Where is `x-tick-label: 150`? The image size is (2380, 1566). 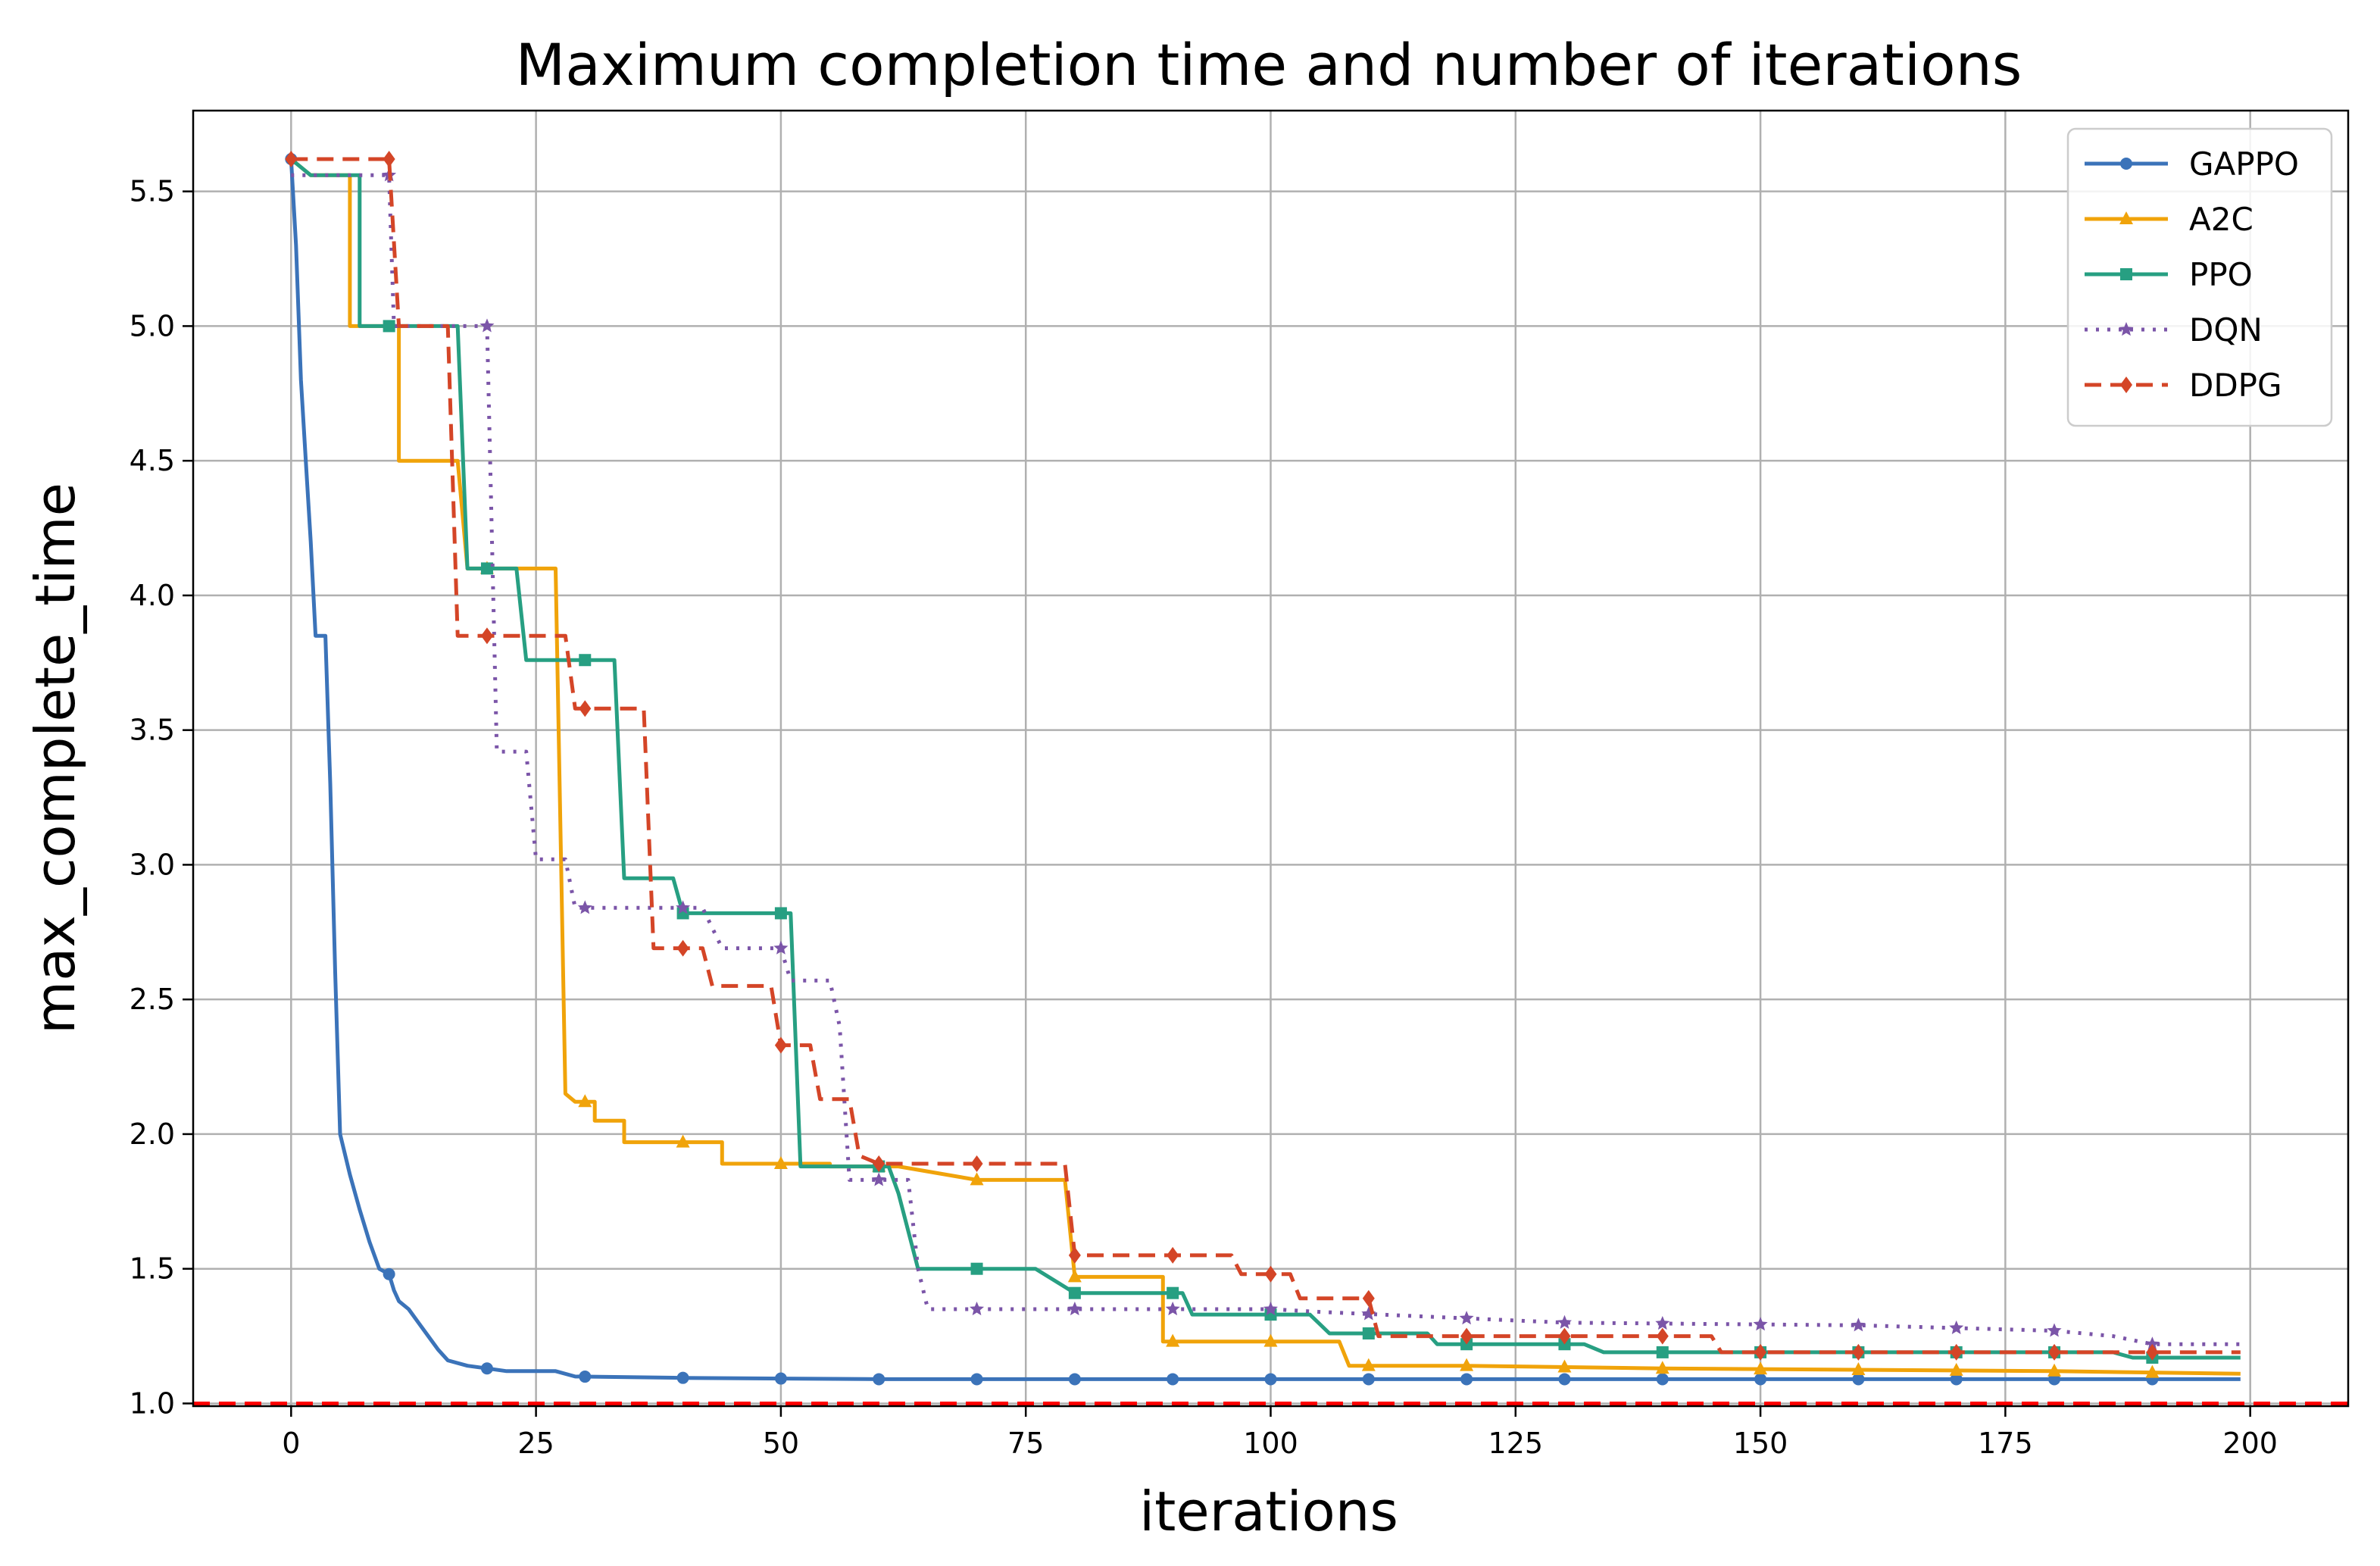
x-tick-label: 150 is located at coordinates (1761, 1443).